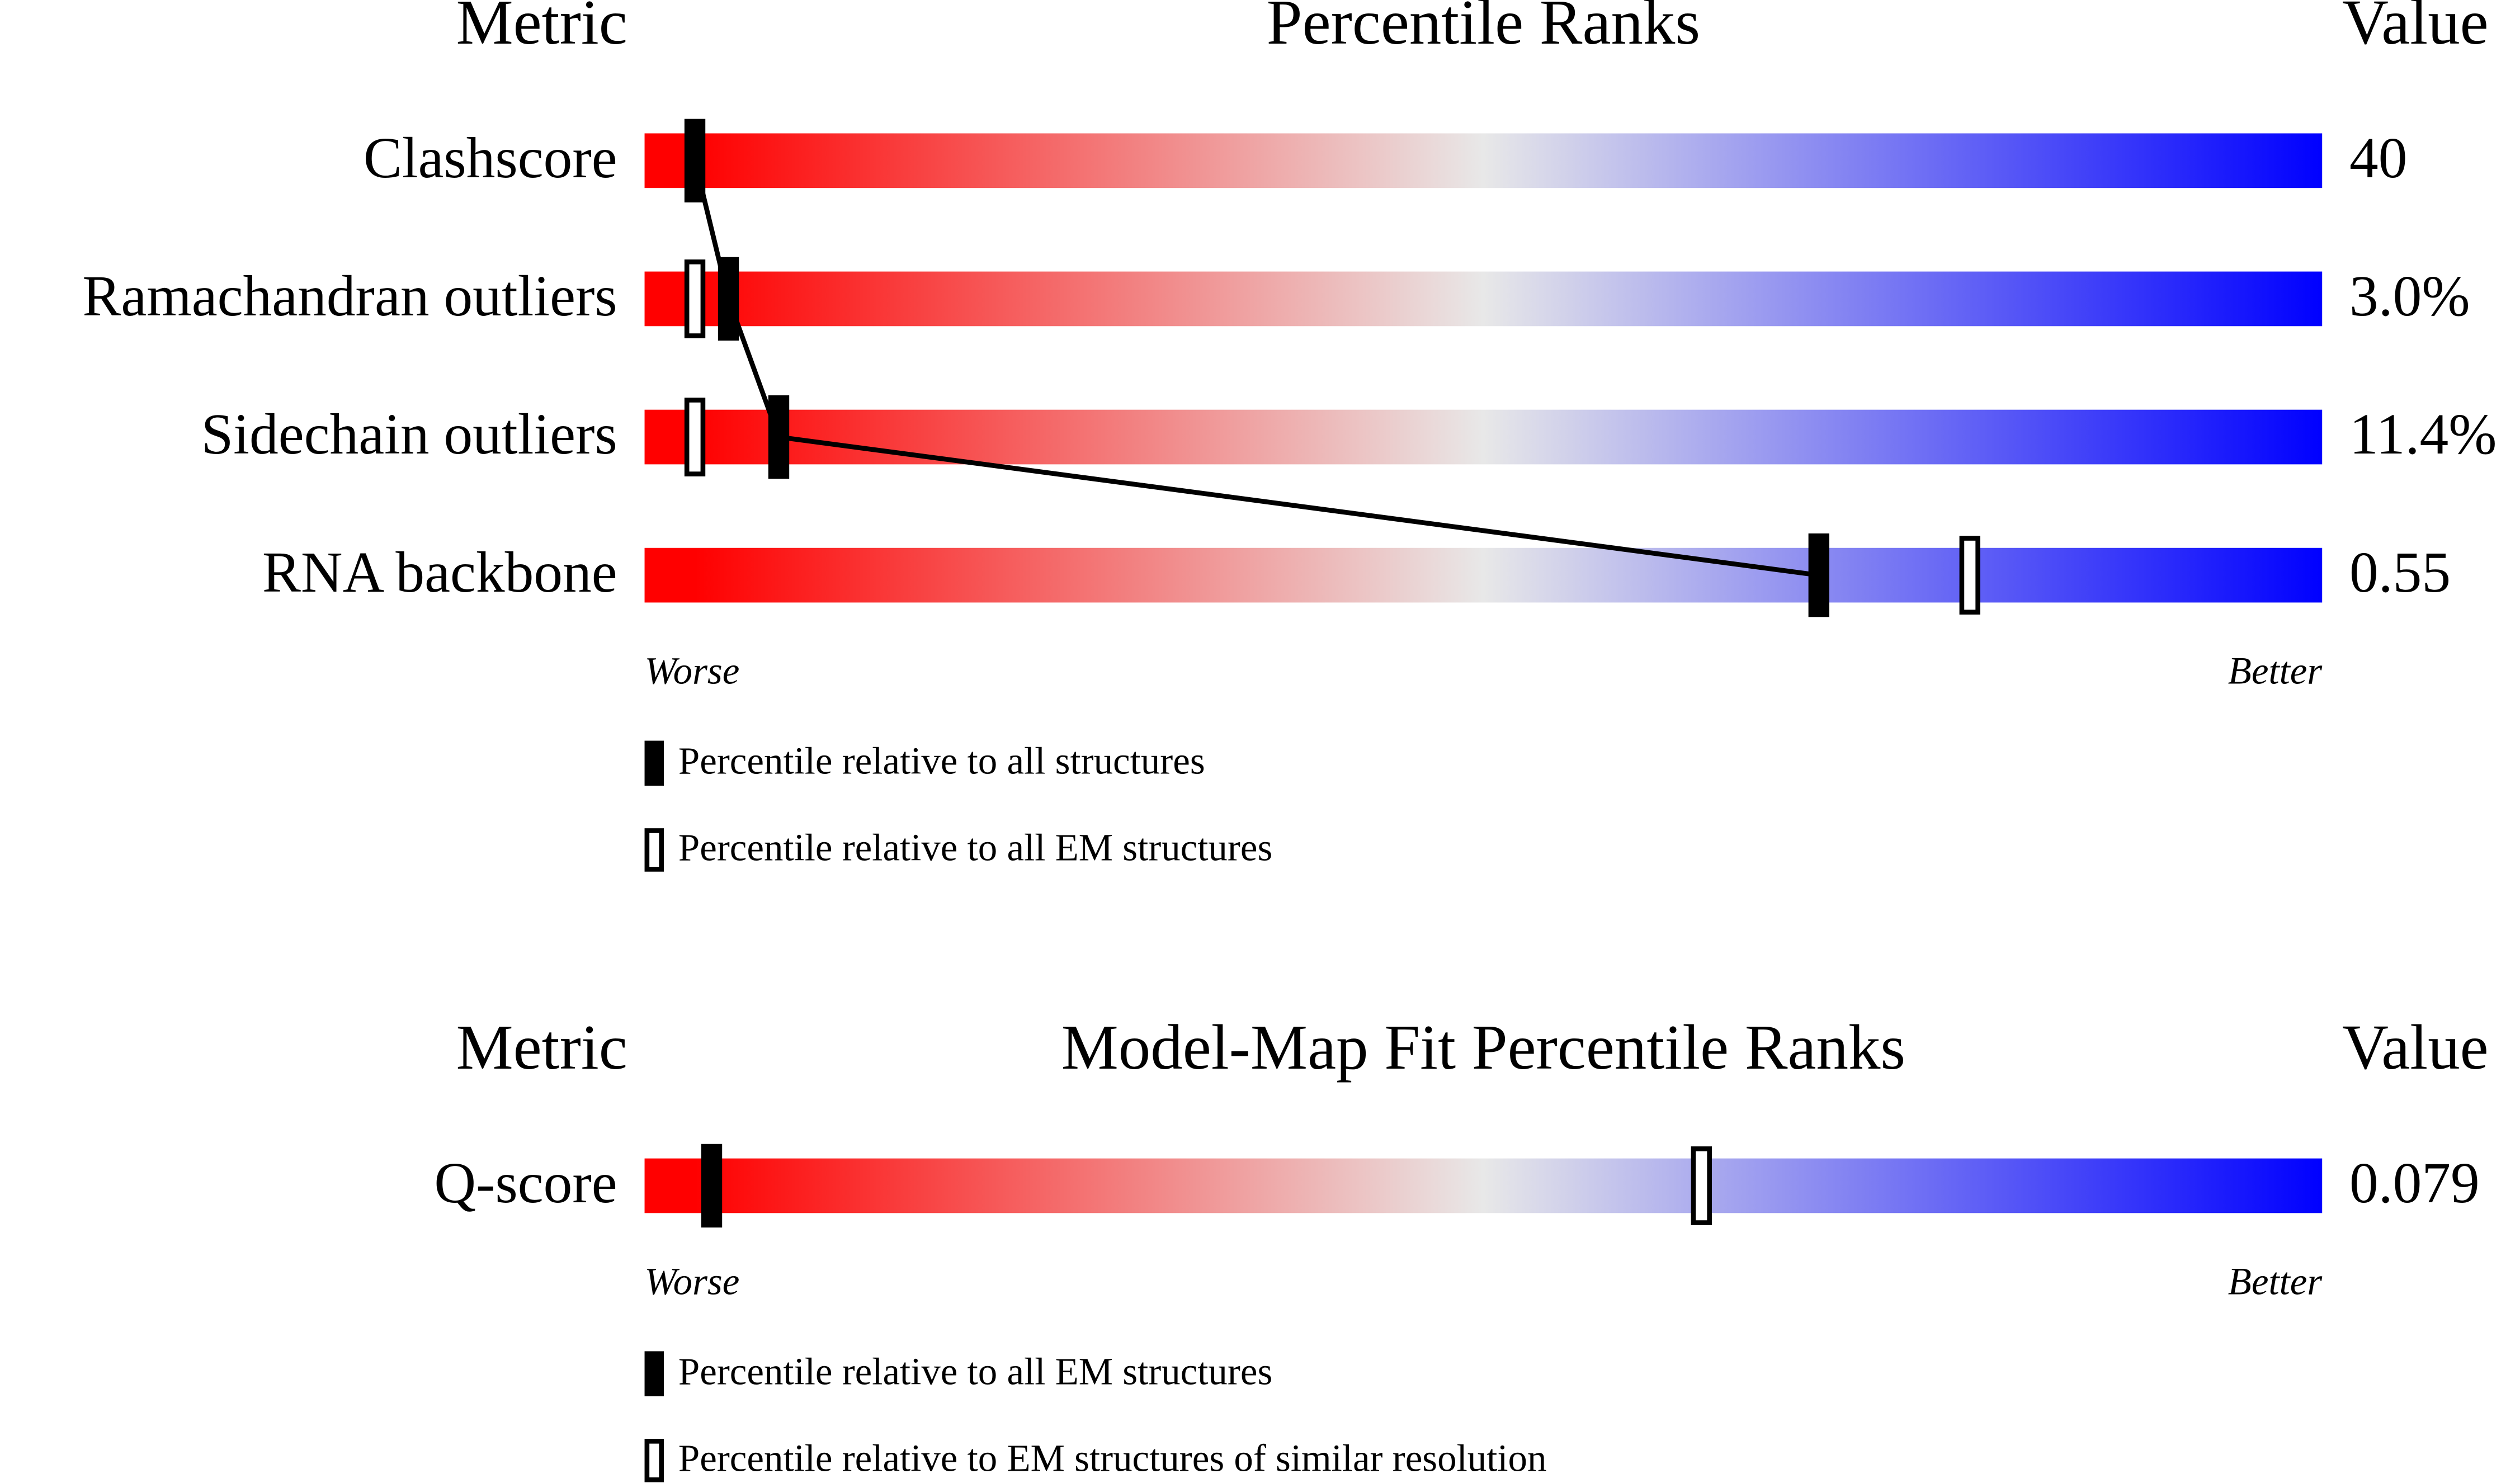 Image resolution: width=2520 pixels, height=1483 pixels. I want to click on metric-label: Clashscore, so click(490, 158).